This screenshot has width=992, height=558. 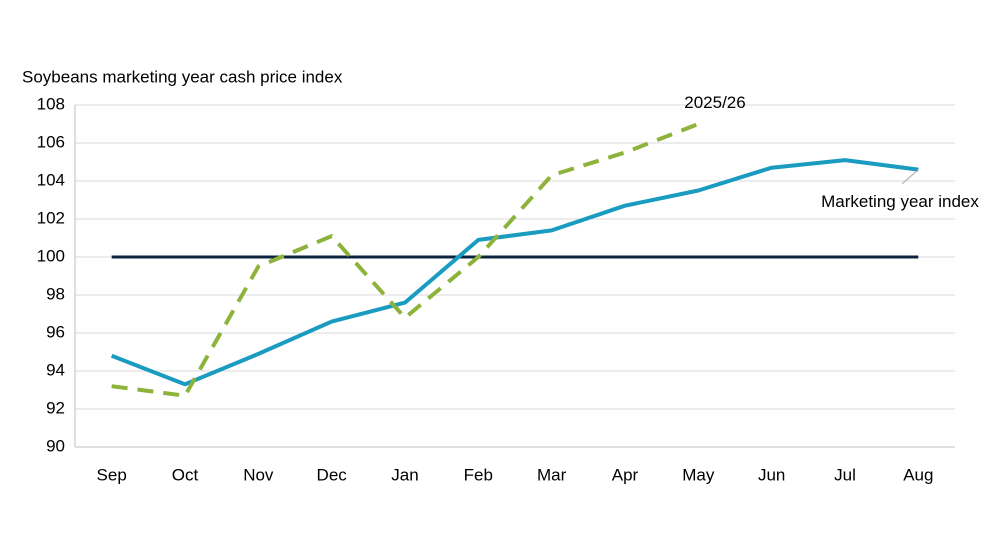 What do you see at coordinates (698, 474) in the screenshot?
I see `x-tick-label: May` at bounding box center [698, 474].